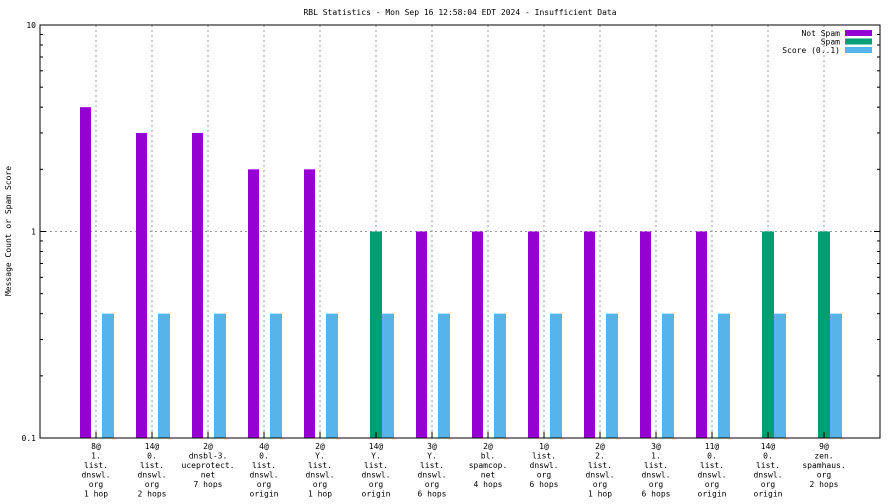  Describe the element at coordinates (208, 456) in the screenshot. I see `x-tick-label: dnsbl-3.` at that location.